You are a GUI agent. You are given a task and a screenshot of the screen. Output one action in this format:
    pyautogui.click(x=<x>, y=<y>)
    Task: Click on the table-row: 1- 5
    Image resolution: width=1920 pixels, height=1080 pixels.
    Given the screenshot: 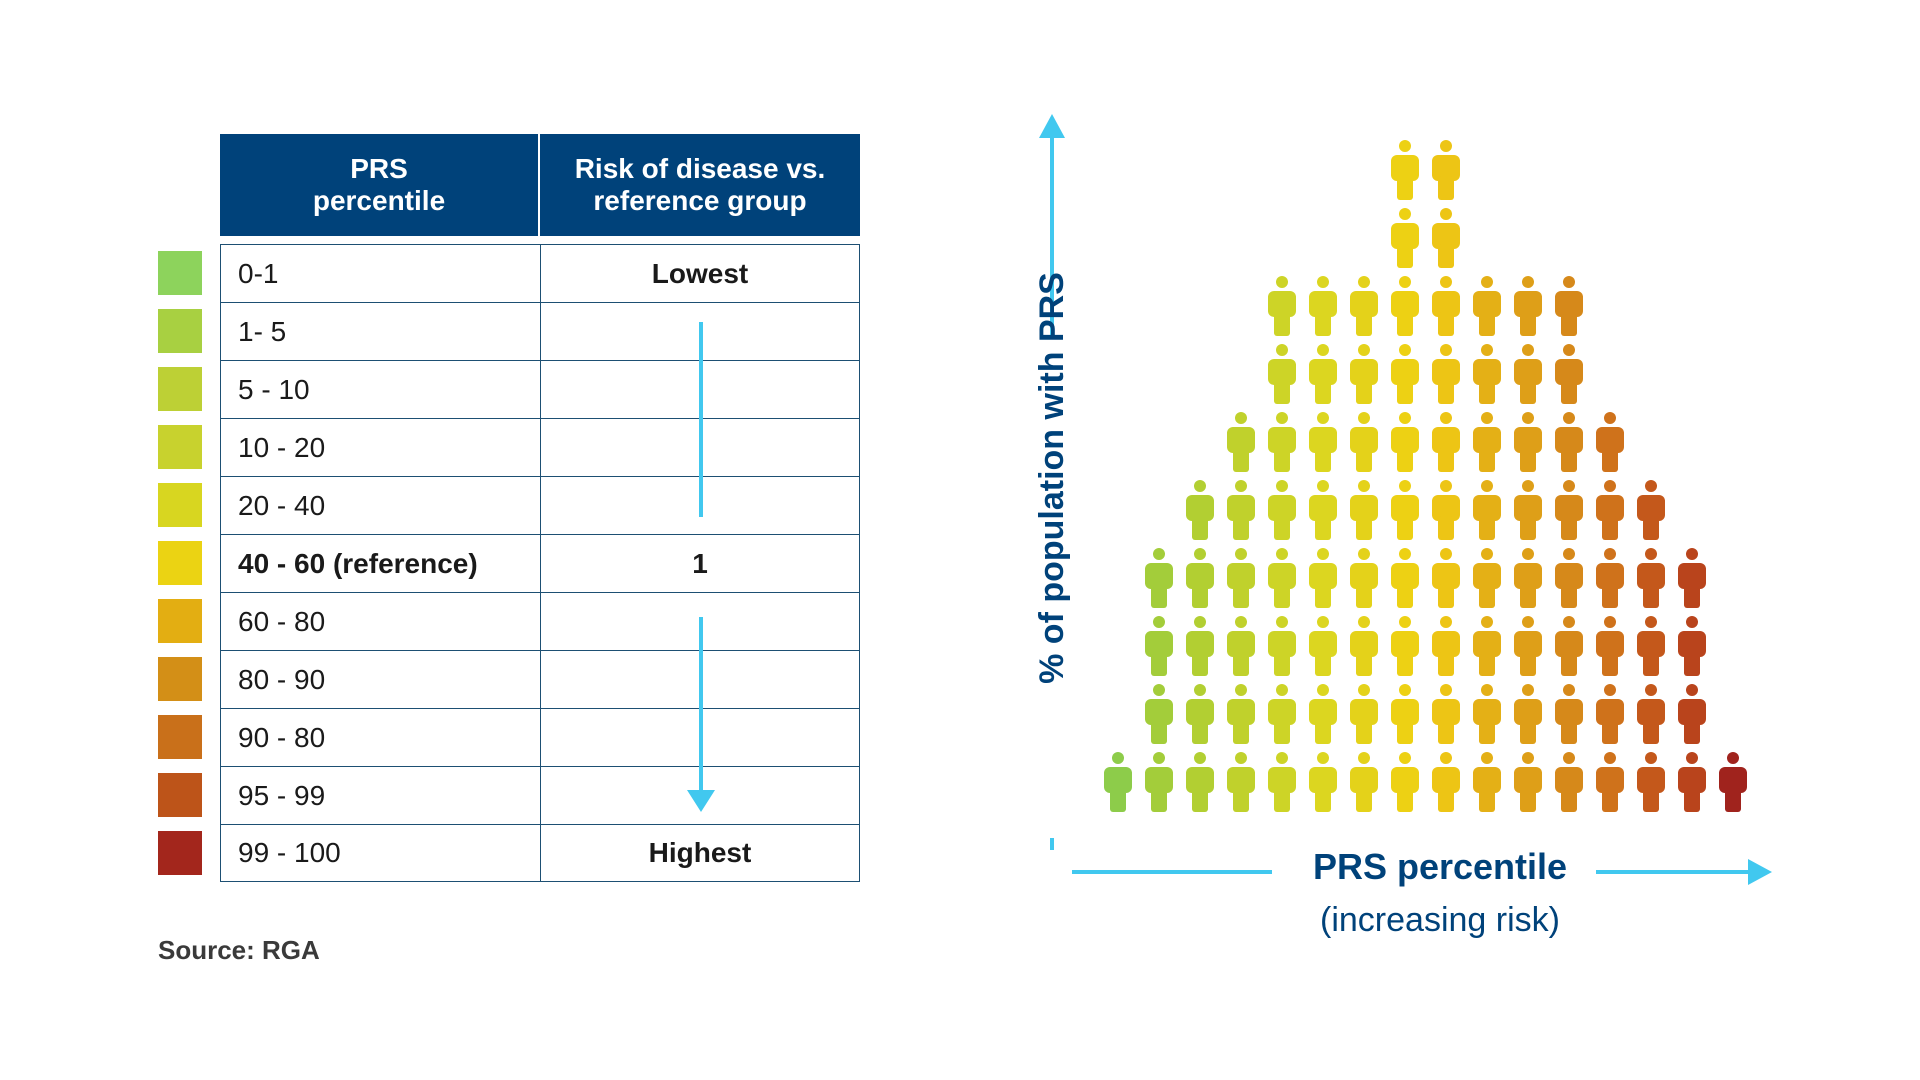 What is the action you would take?
    pyautogui.click(x=540, y=331)
    